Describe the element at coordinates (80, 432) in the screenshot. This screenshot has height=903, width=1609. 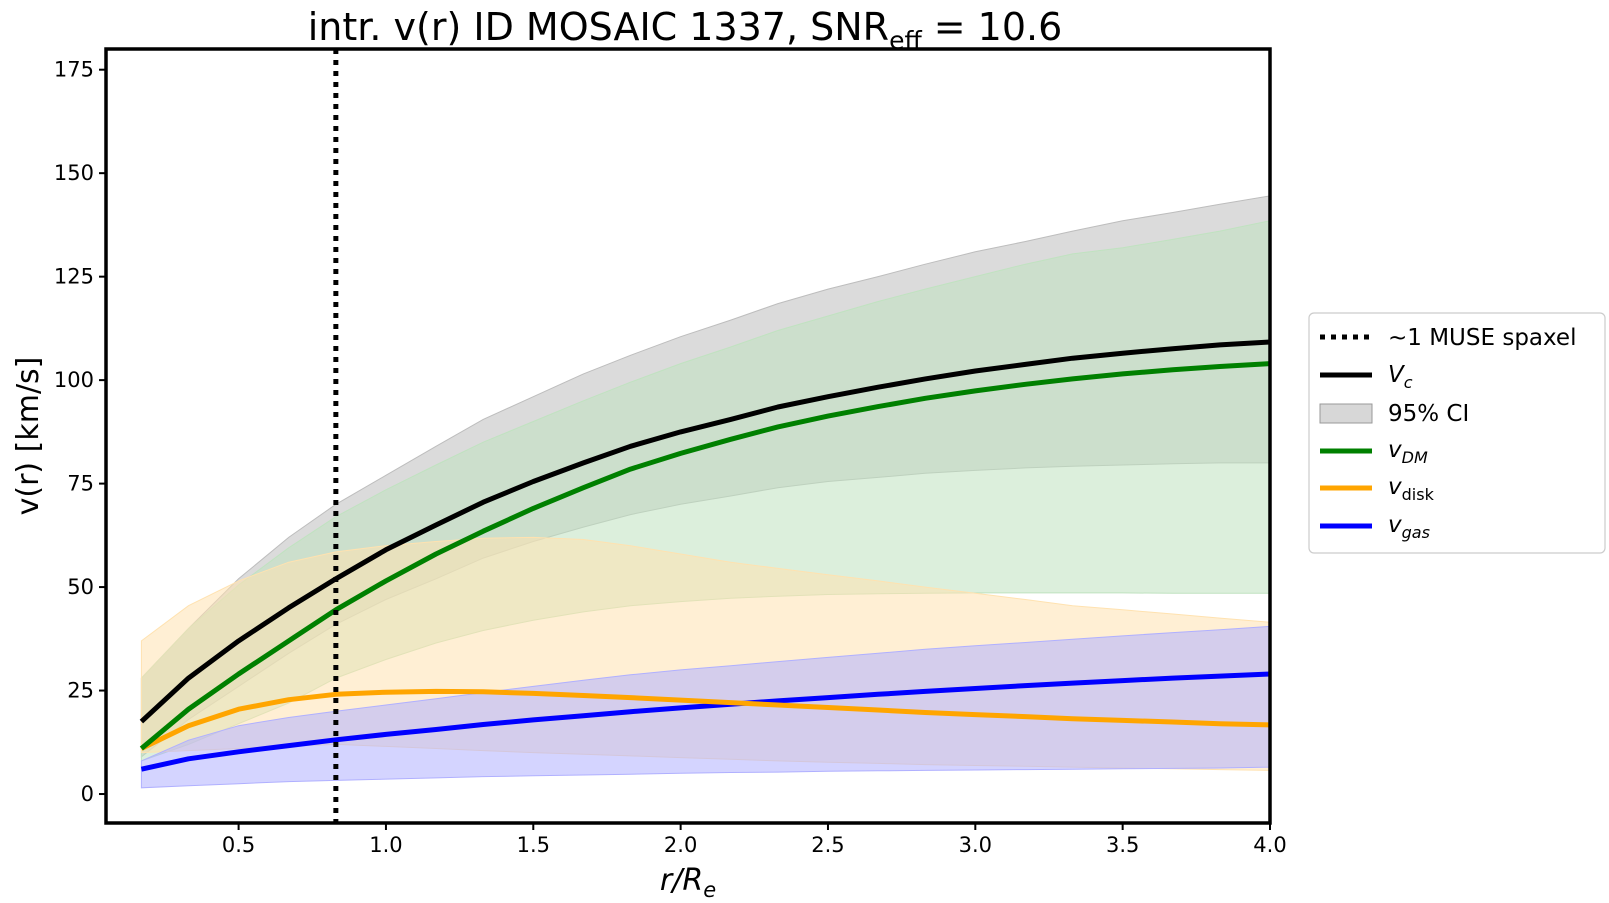
I see `y-axis: 0 25 50 75 100 125 150 175` at that location.